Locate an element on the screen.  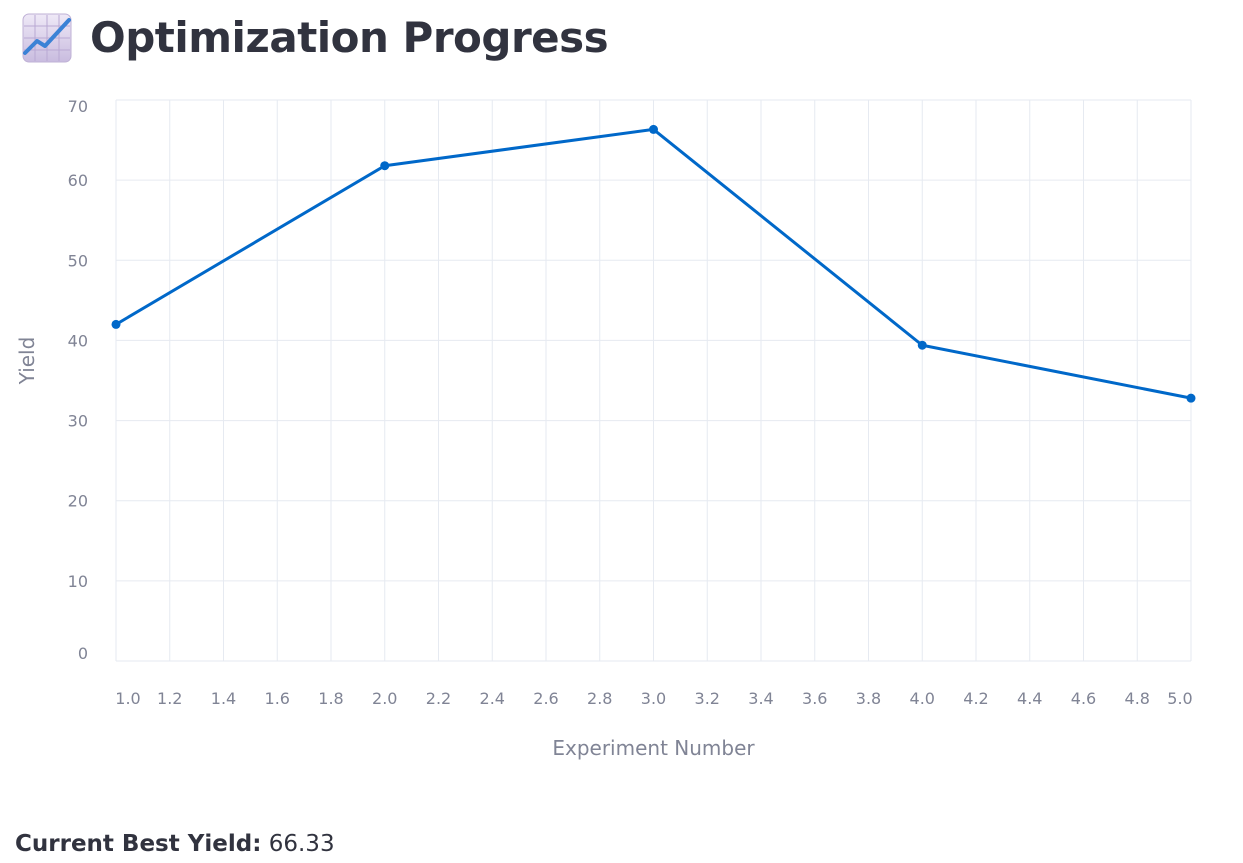
x-tick-label: 4.2 is located at coordinates (975, 698).